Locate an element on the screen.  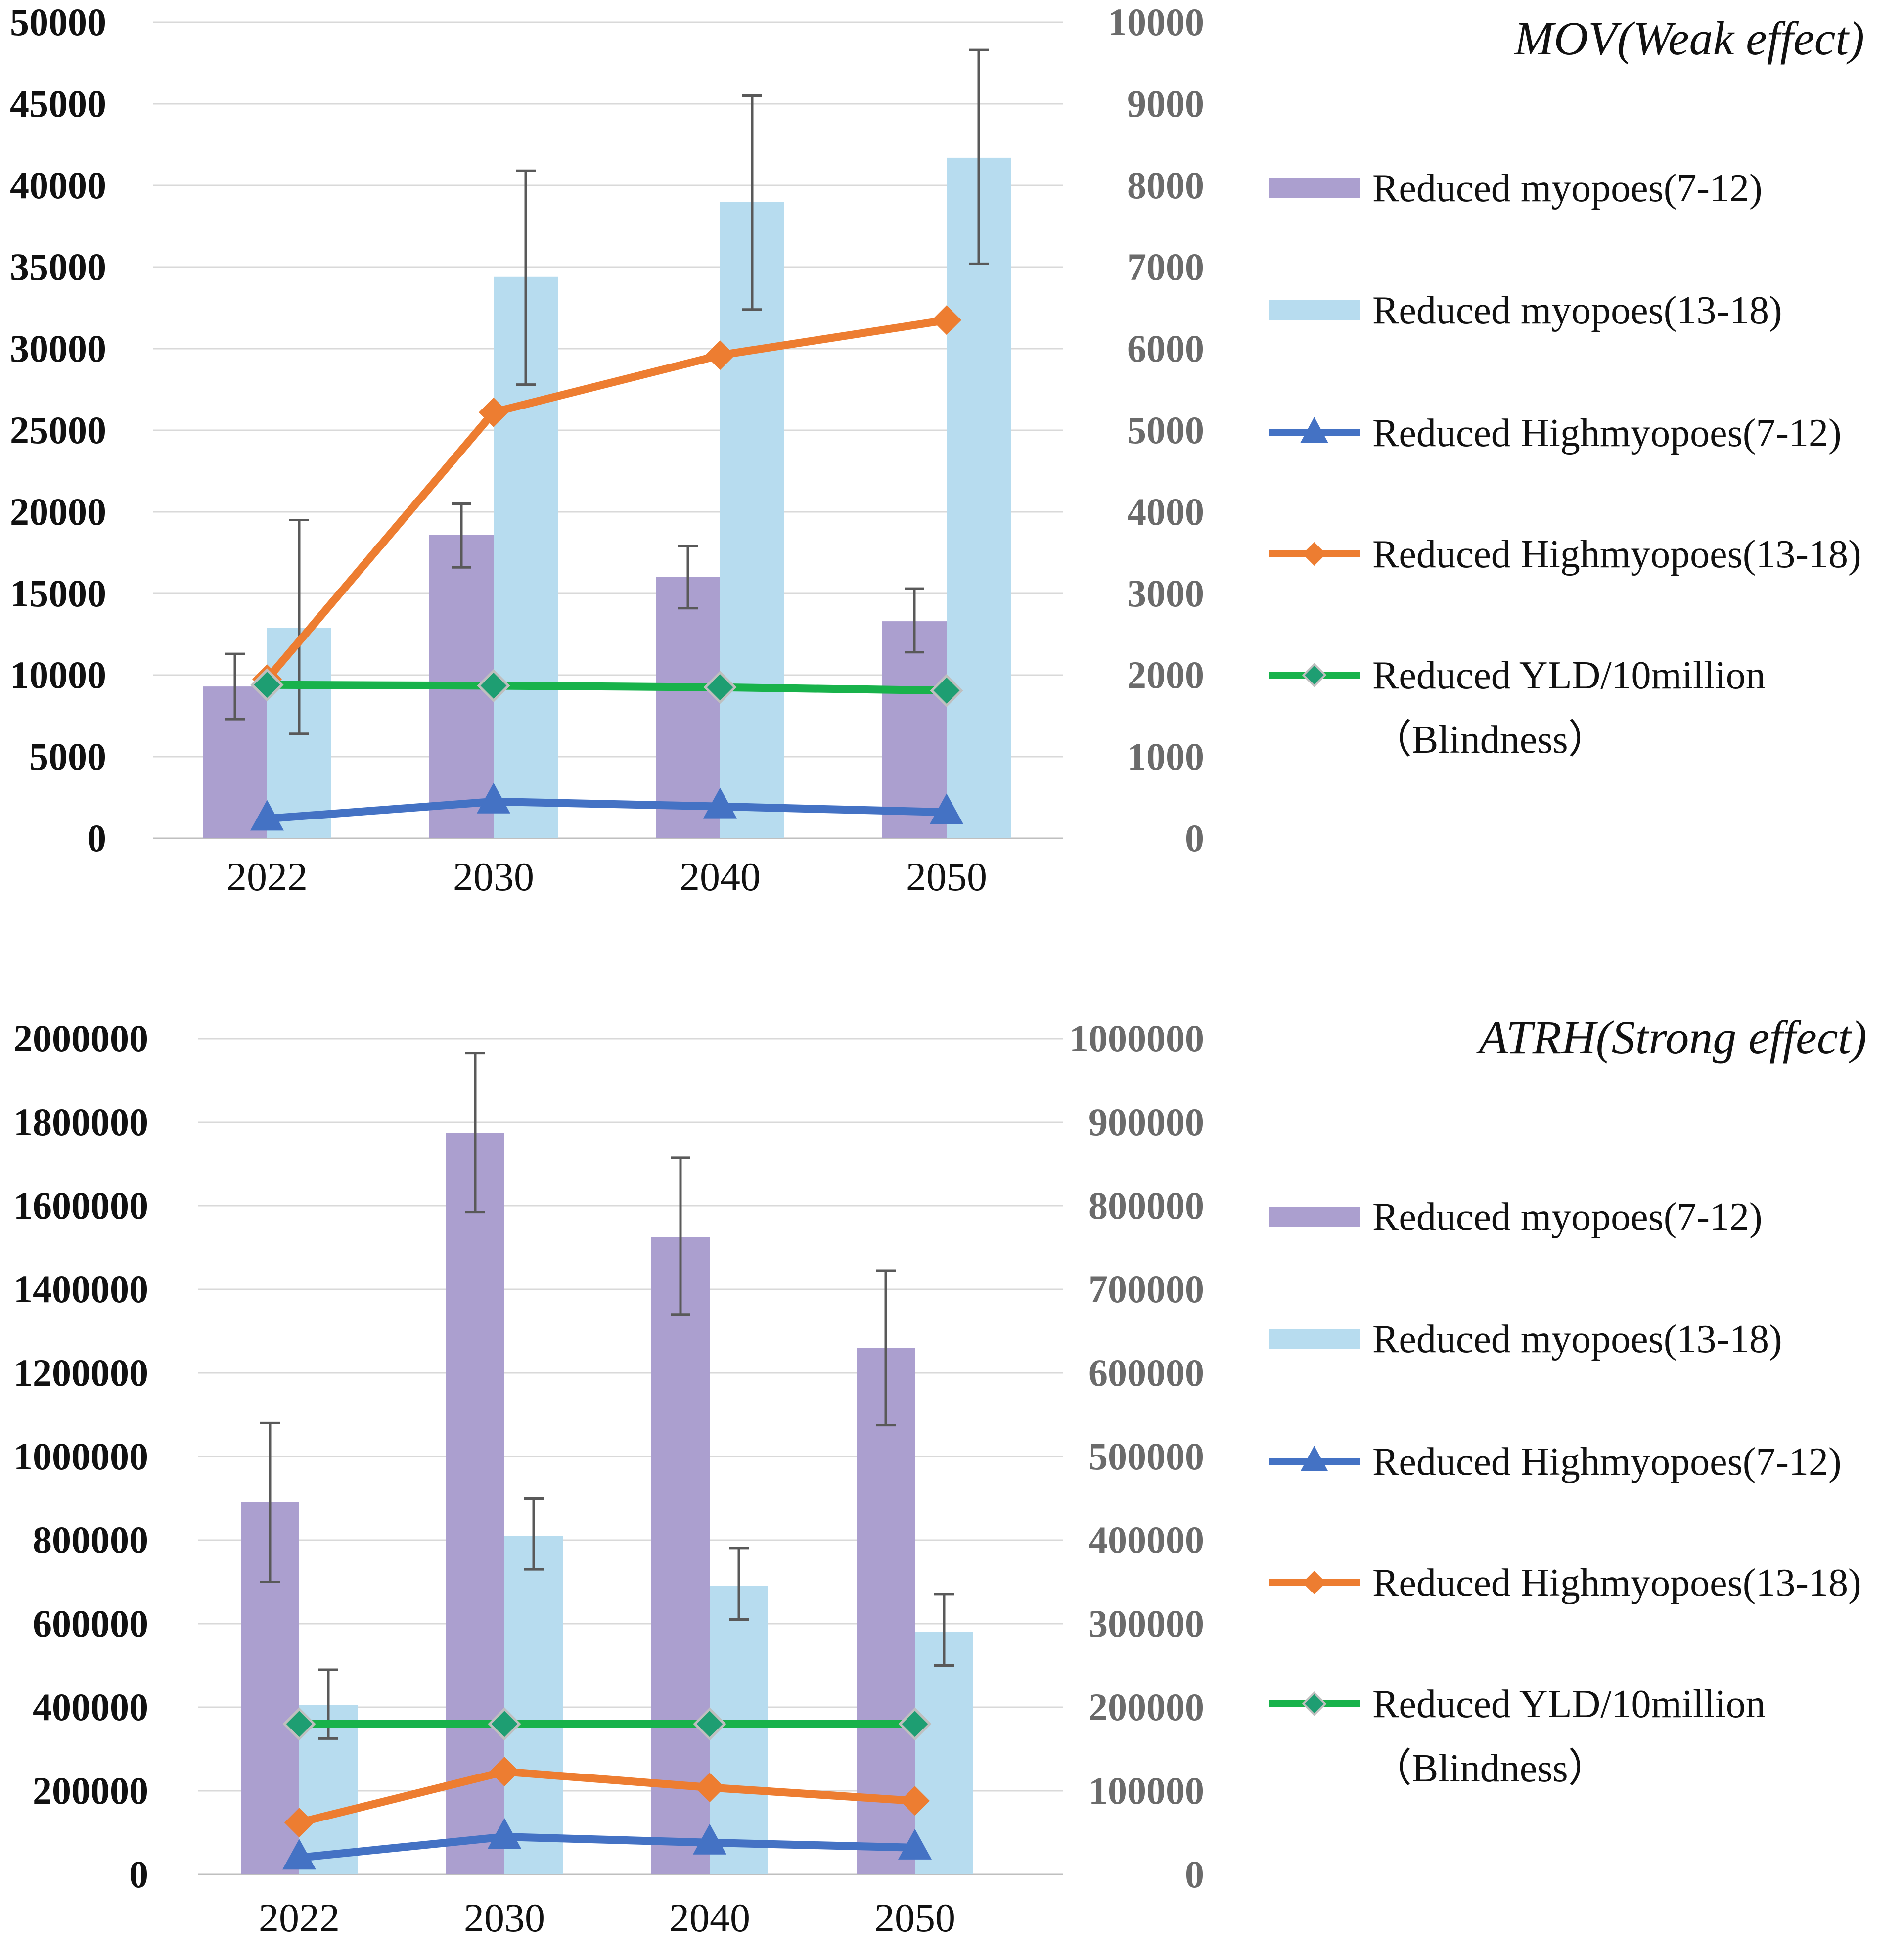
left-axis-tick-label: 20000 is located at coordinates (58, 511).